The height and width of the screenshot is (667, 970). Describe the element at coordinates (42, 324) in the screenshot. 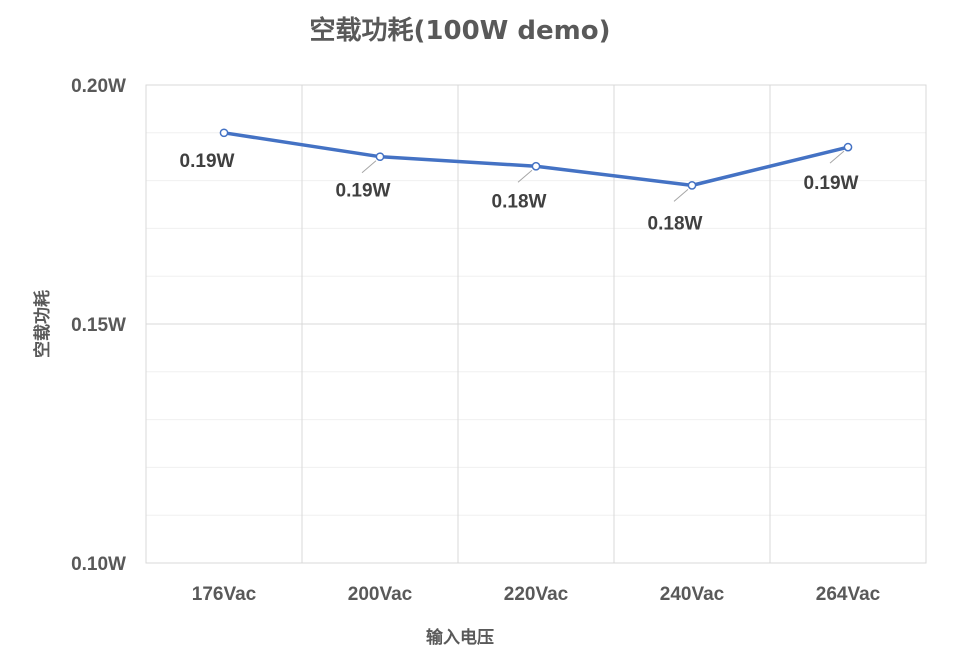

I see `y-axis-title: 空载功耗` at that location.